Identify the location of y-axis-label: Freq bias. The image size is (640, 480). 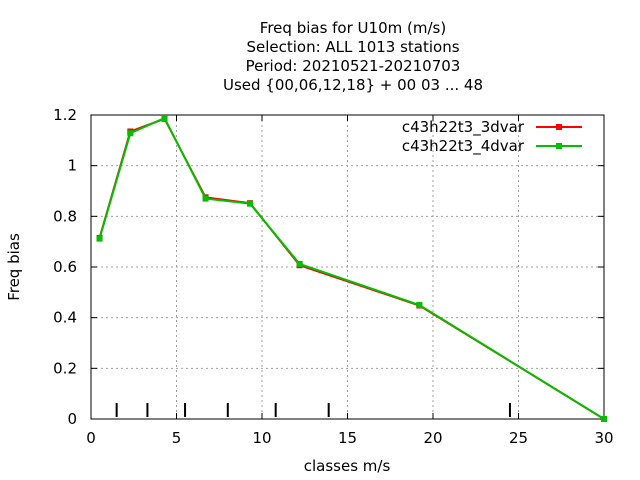
(14, 267).